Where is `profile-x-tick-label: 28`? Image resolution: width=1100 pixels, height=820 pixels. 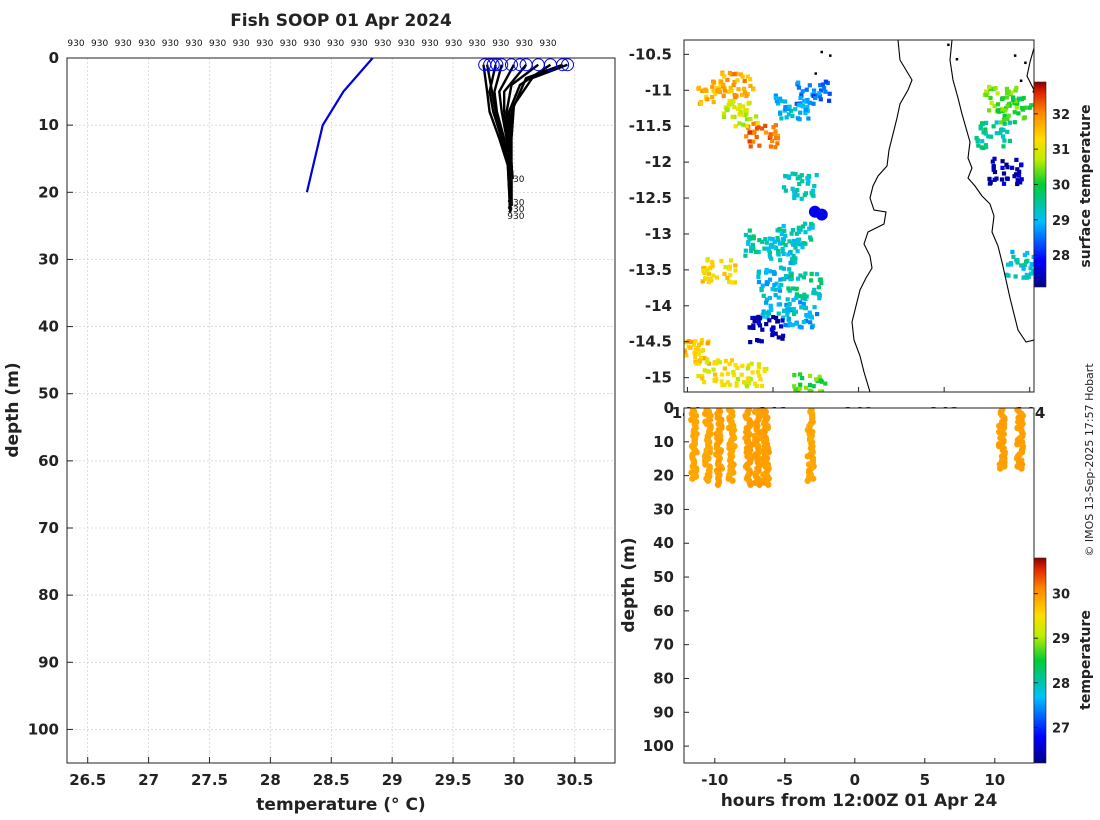
profile-x-tick-label: 28 is located at coordinates (270, 780).